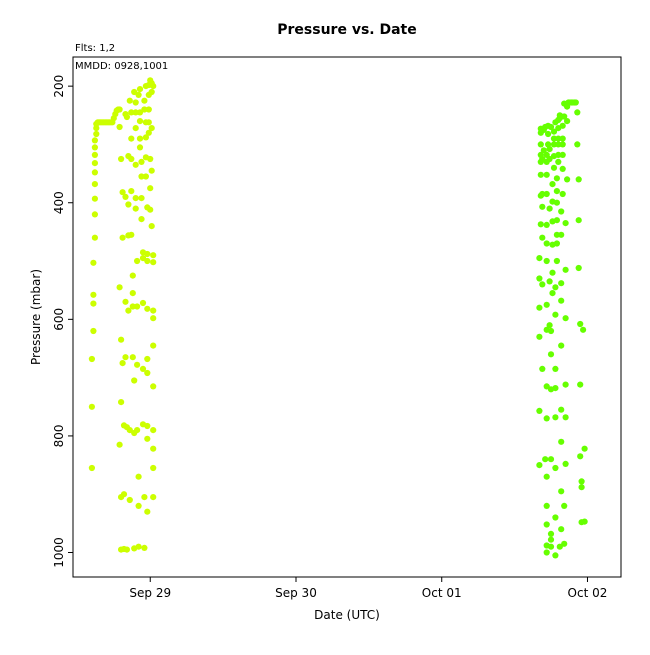 This screenshot has height=655, width=650. What do you see at coordinates (347, 615) in the screenshot?
I see `x-axis-label: Date (UTC)` at bounding box center [347, 615].